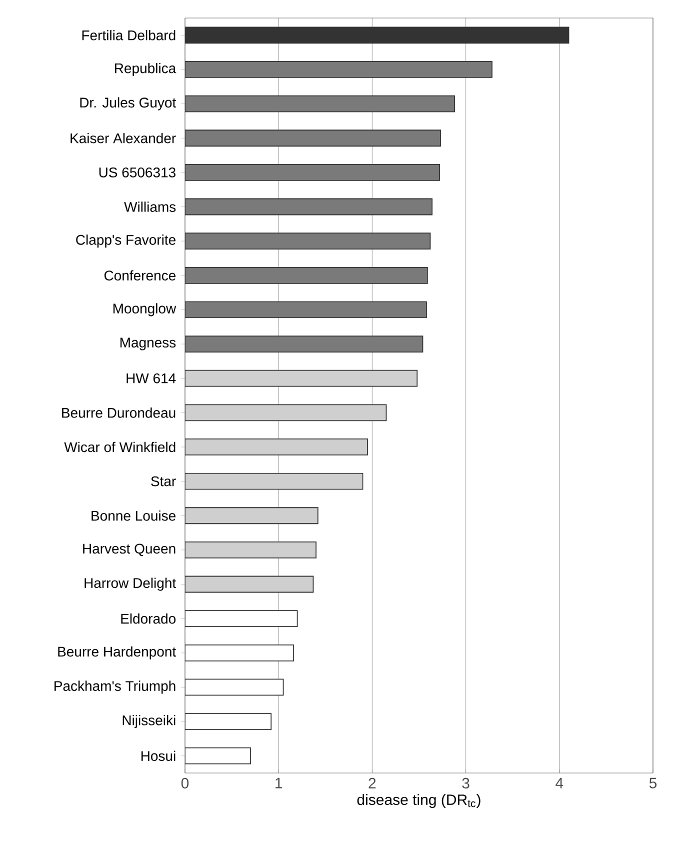 Image resolution: width=684 pixels, height=843 pixels. Describe the element at coordinates (560, 783) in the screenshot. I see `x-tick-label: 4` at that location.